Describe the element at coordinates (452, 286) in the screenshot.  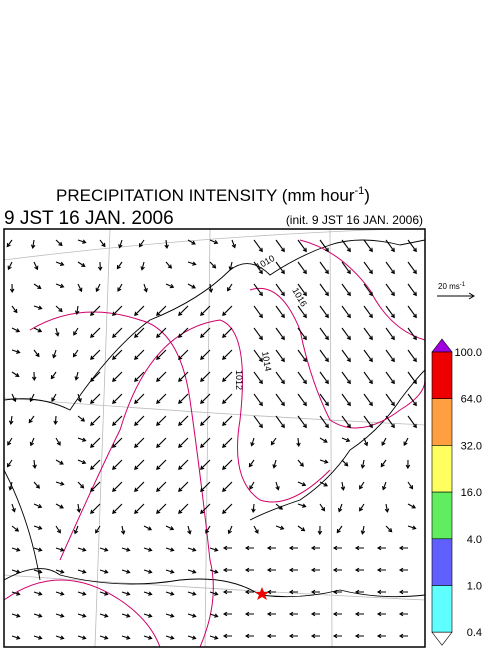
I see `reference-vector-label: 20 ms-1` at that location.